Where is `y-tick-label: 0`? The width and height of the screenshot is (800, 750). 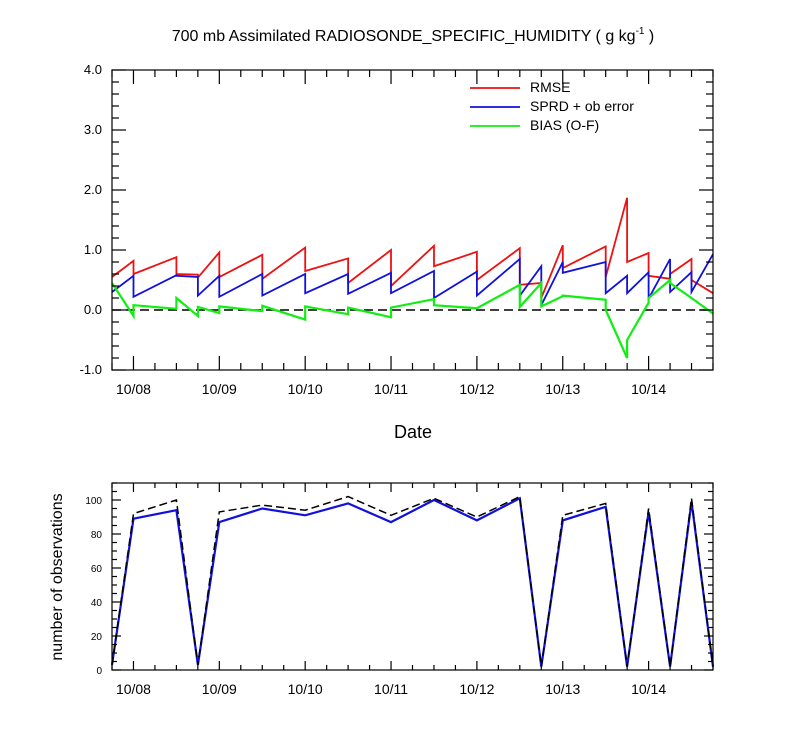 y-tick-label: 0 is located at coordinates (99, 671).